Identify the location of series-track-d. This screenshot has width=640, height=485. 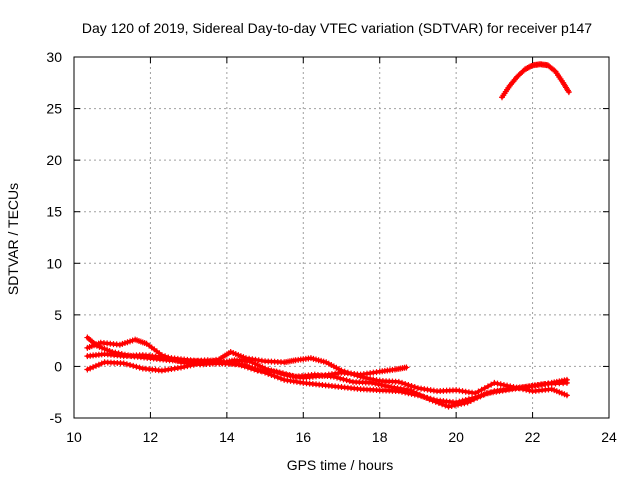
(327, 380).